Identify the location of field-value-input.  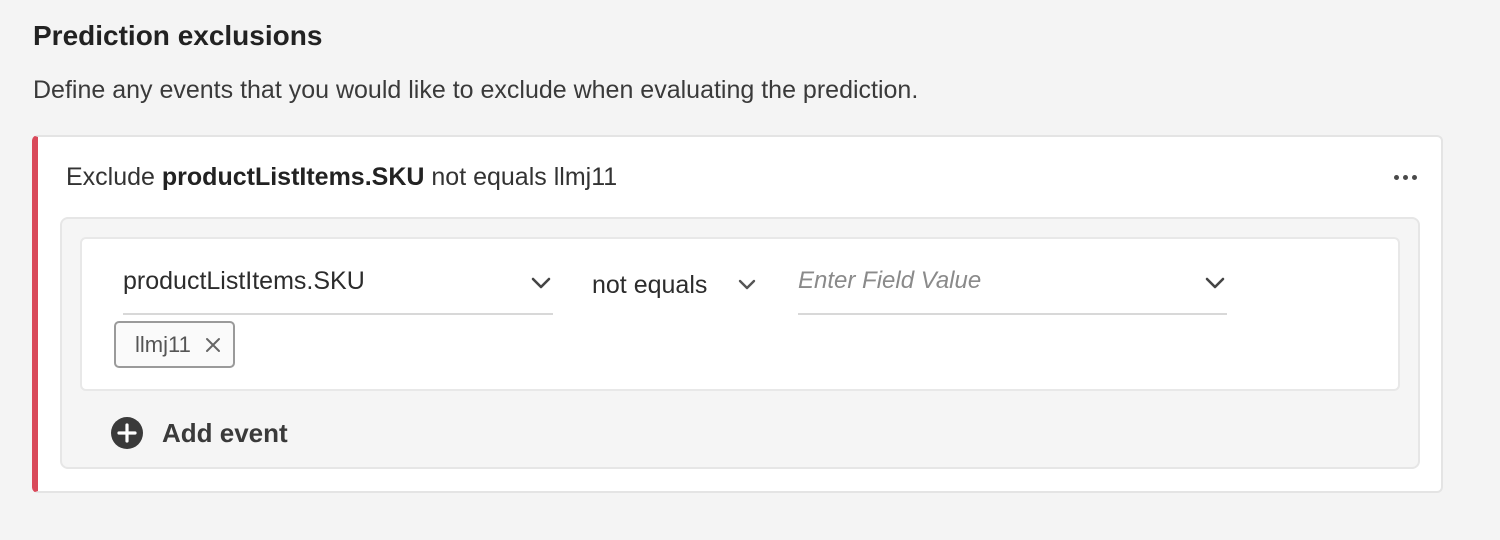
(988, 281).